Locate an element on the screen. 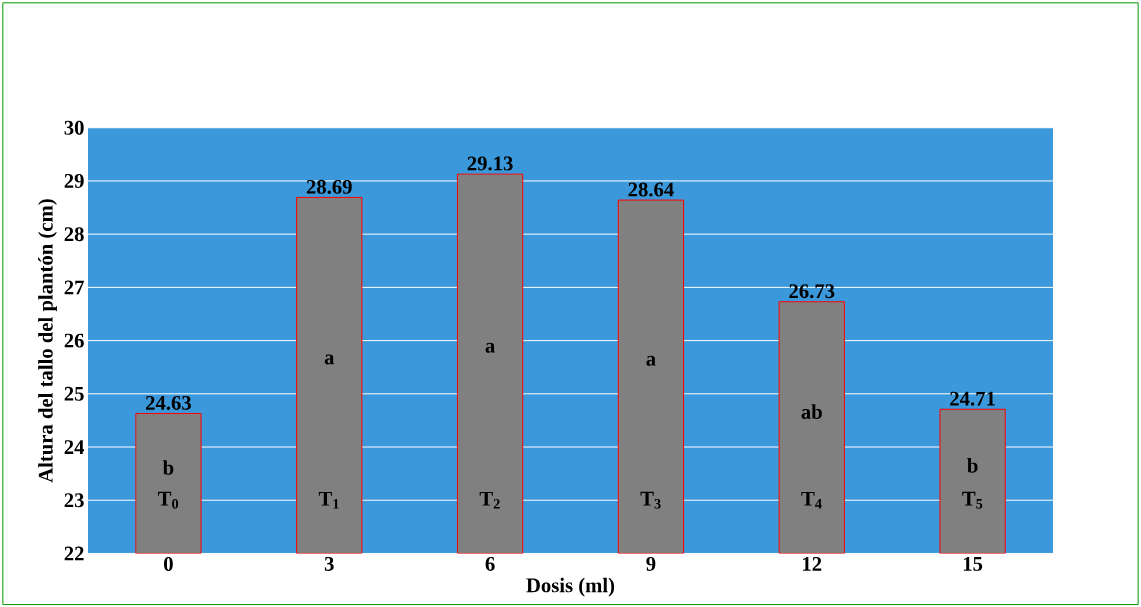 The width and height of the screenshot is (1141, 607). x-tick-label: 15 is located at coordinates (973, 563).